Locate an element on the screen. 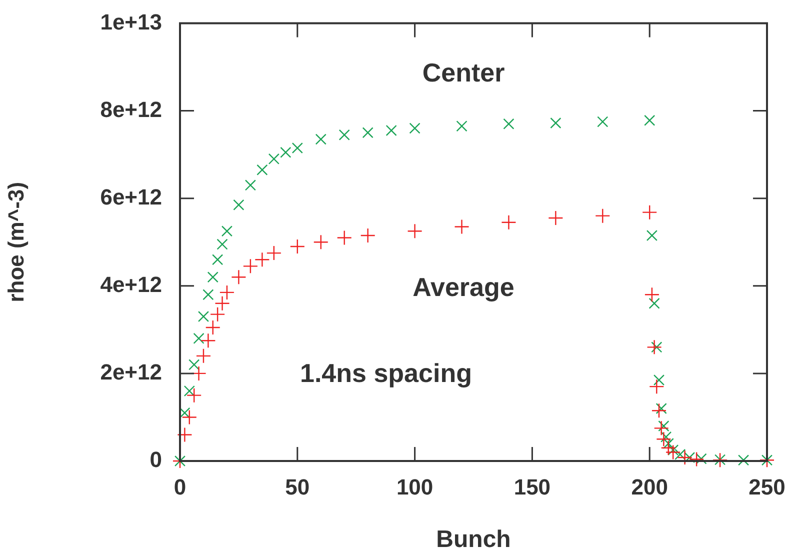 The height and width of the screenshot is (559, 796). x-tick-label: 100 is located at coordinates (415, 487).